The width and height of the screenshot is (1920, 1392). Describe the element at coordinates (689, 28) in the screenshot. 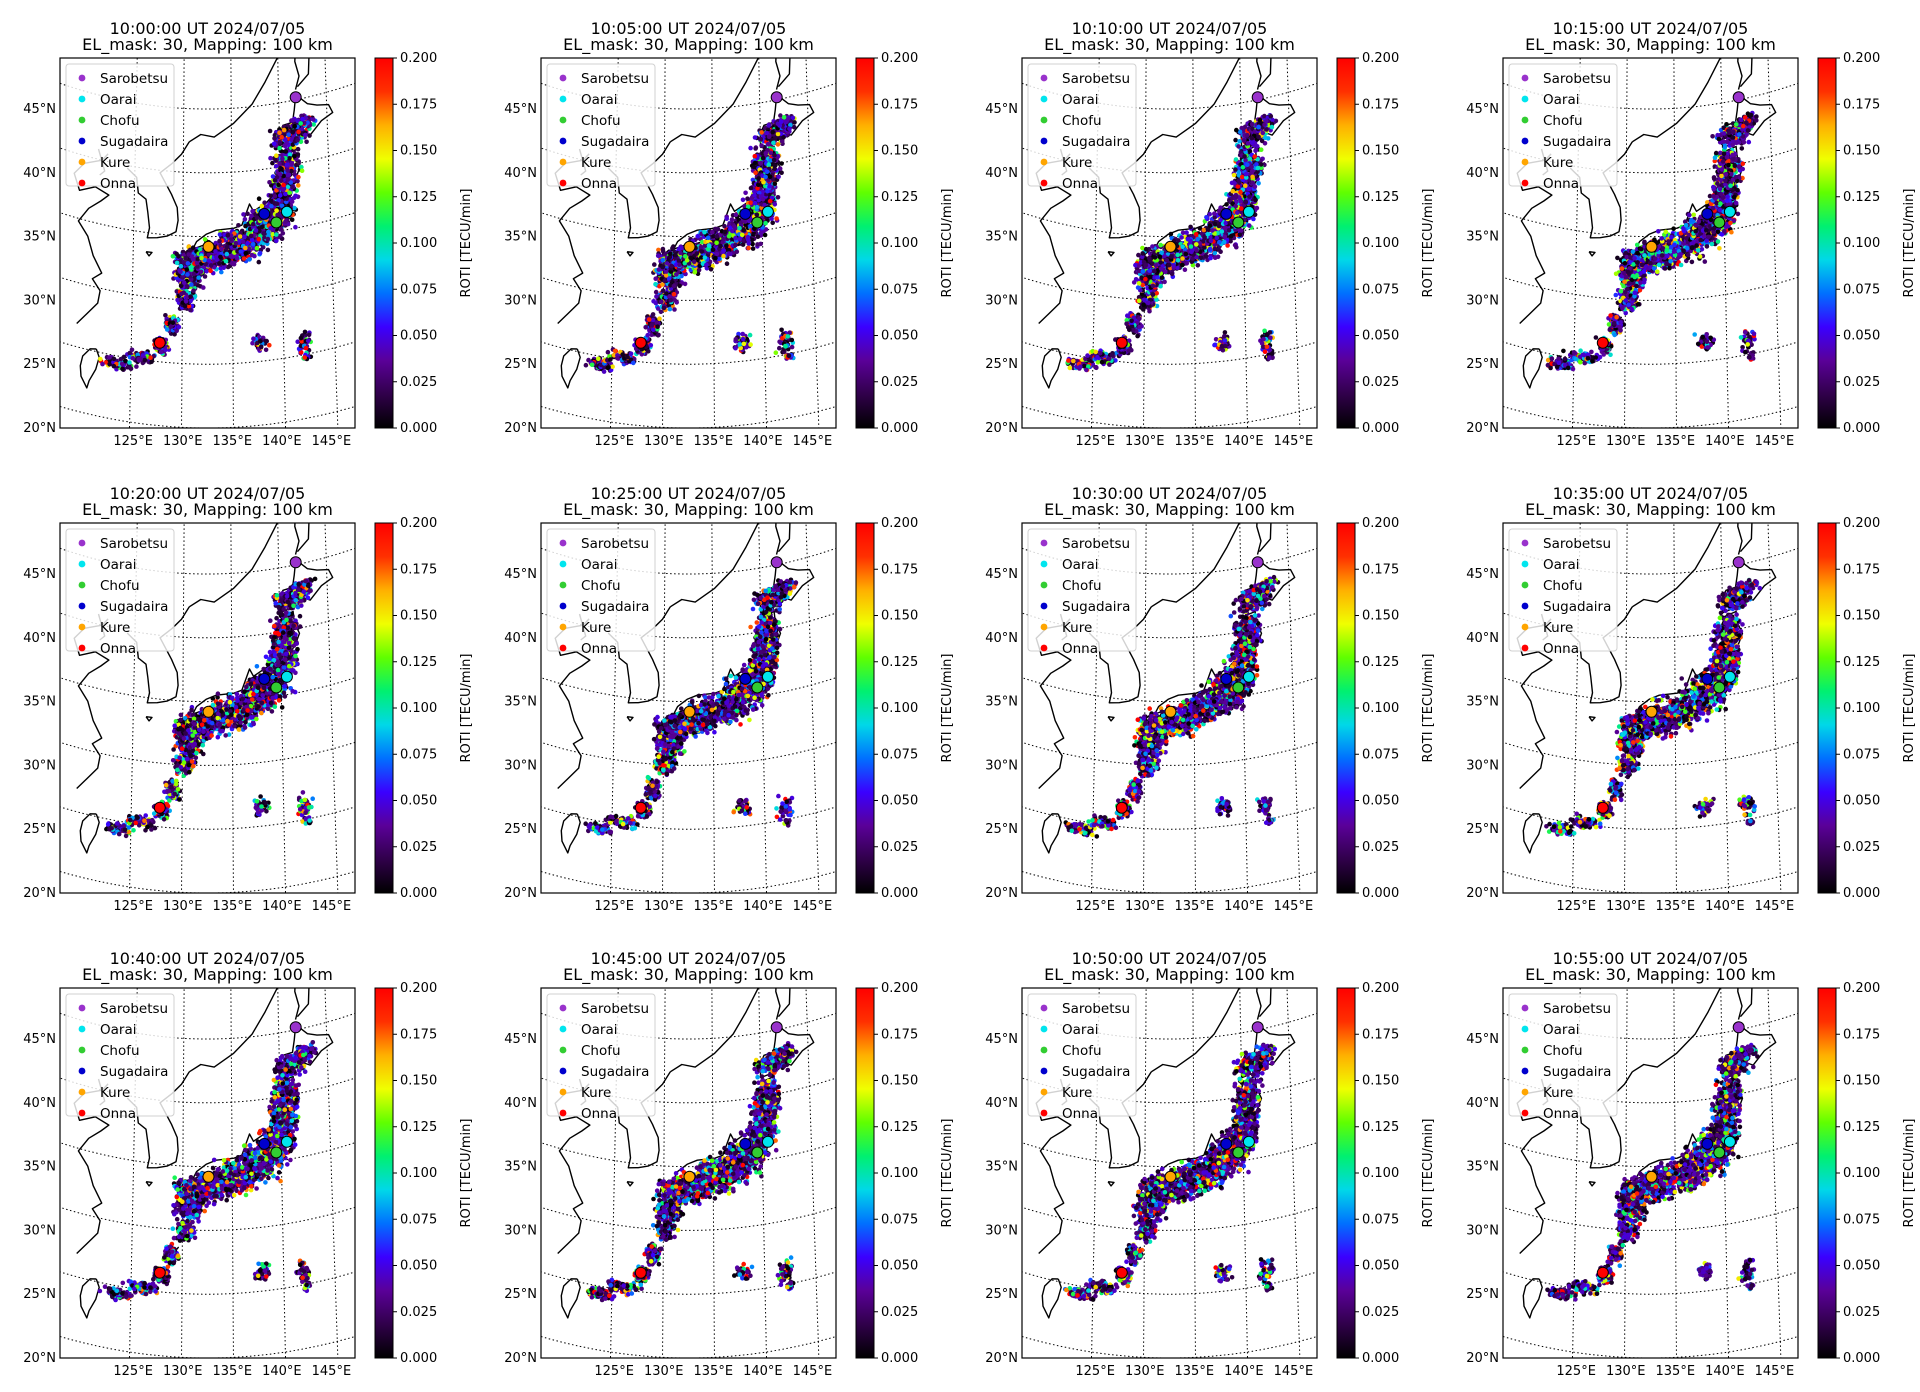

I see `panel-title: 10:05:00 UT 2024/07/05` at that location.